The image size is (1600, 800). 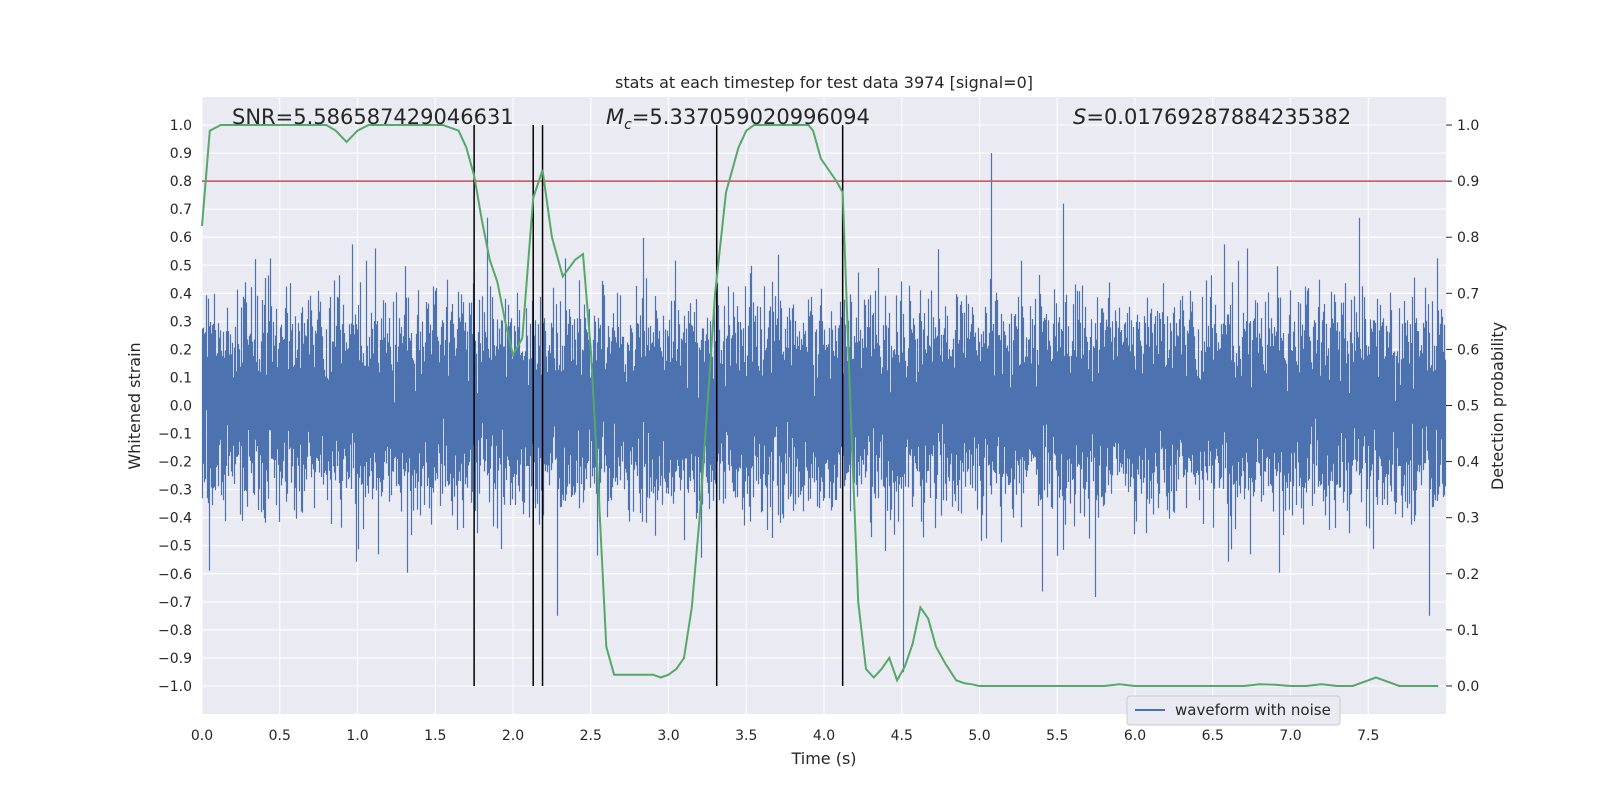 What do you see at coordinates (357, 736) in the screenshot?
I see `x-tick-label: 1.0` at bounding box center [357, 736].